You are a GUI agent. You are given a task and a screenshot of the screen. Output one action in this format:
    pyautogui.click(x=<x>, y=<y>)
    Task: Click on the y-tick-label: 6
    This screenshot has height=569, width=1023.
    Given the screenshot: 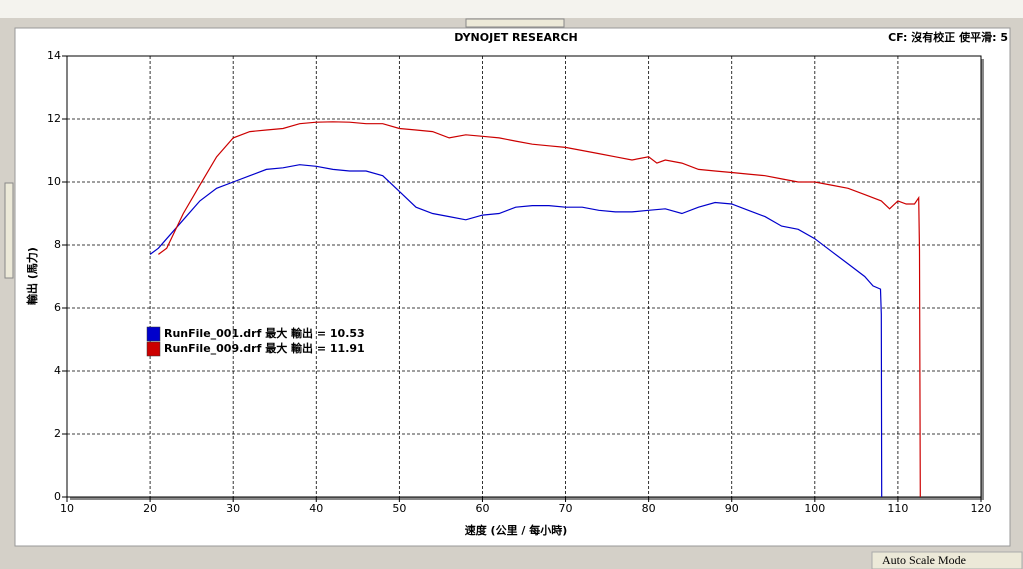 What is the action you would take?
    pyautogui.click(x=57, y=307)
    